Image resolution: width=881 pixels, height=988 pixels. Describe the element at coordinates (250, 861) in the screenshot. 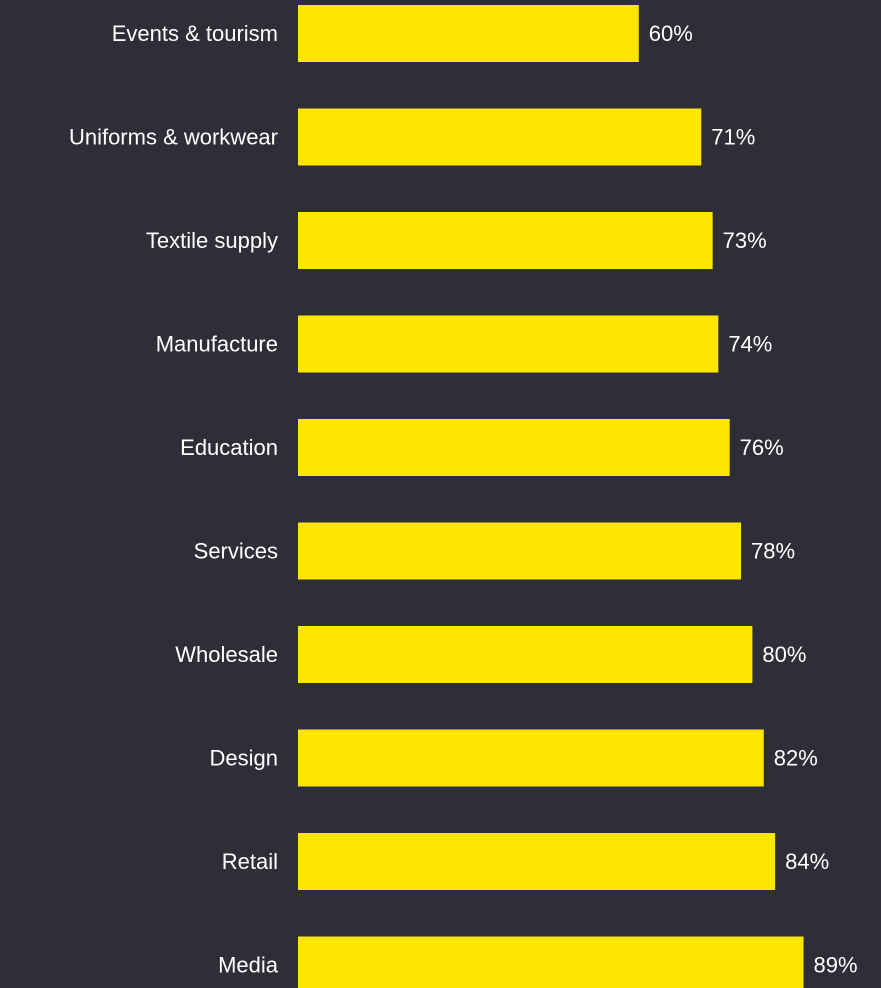

I see `category-label-retail: Retail` at that location.